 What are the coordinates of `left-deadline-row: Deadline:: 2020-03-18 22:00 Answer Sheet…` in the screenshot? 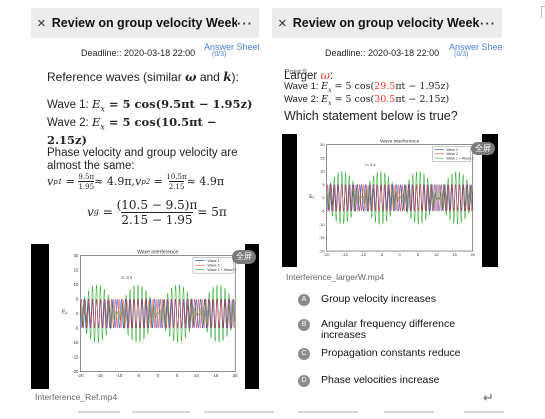 It's located at (145, 49).